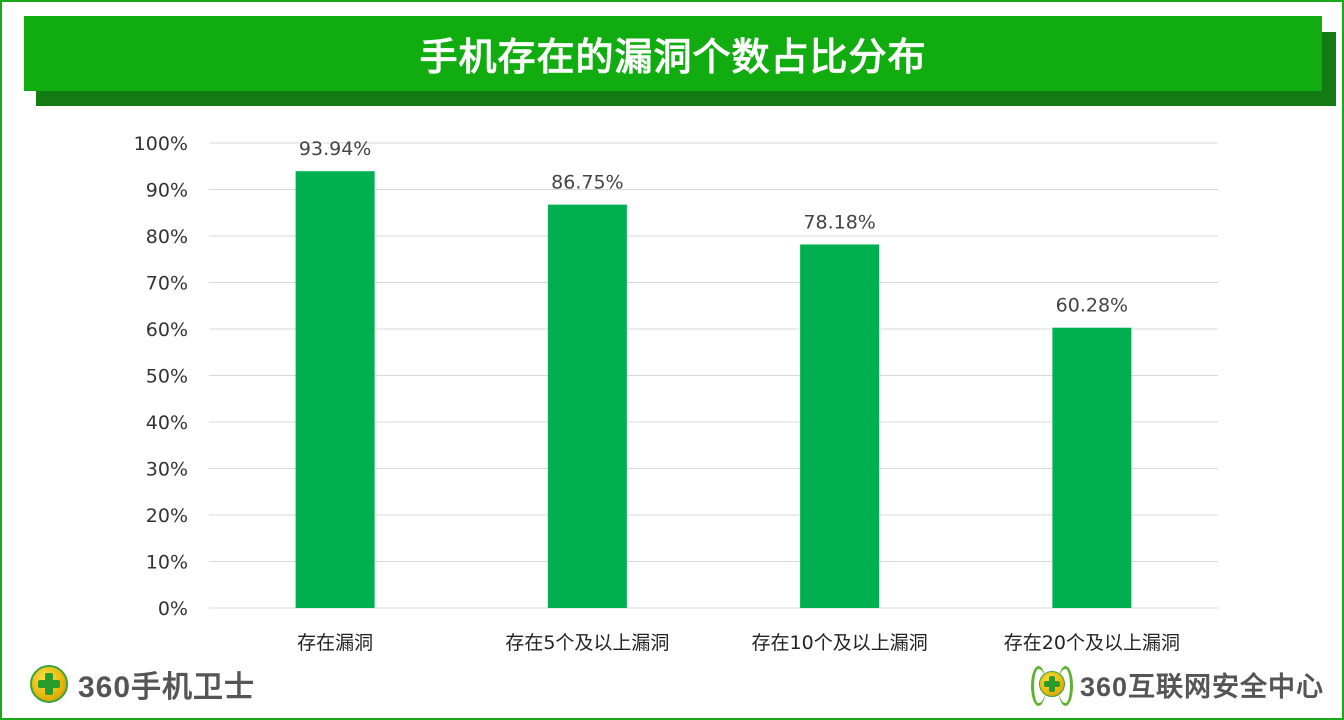 This screenshot has width=1344, height=720. What do you see at coordinates (335, 149) in the screenshot?
I see `data-label: 93.94%` at bounding box center [335, 149].